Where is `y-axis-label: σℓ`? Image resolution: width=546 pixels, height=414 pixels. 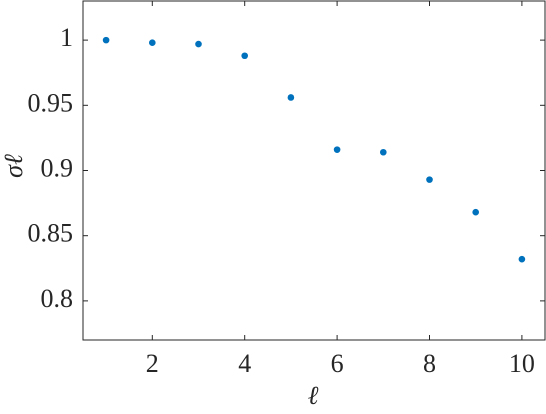 y-axis-label: σℓ is located at coordinates (14, 166).